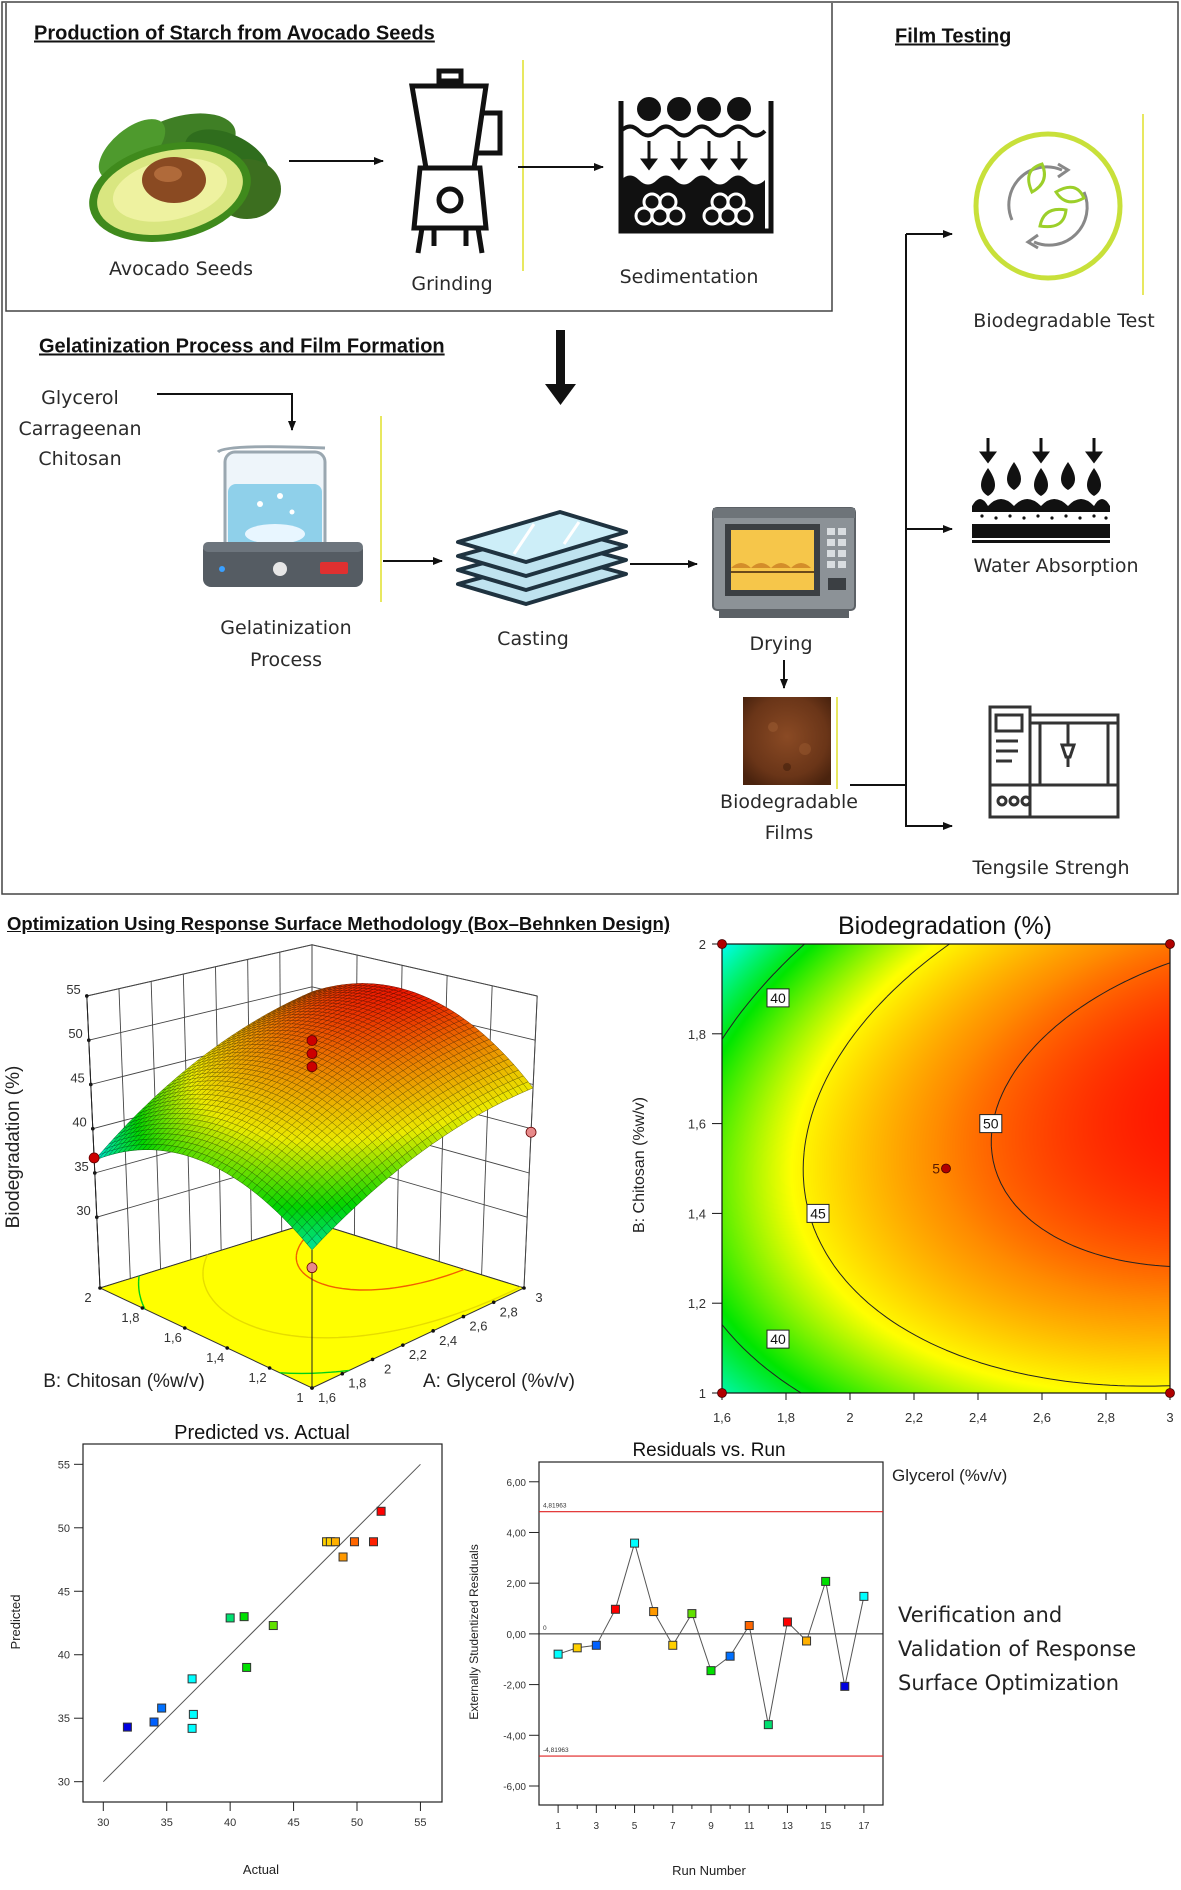 Image resolution: width=1181 pixels, height=1890 pixels. What do you see at coordinates (711, 1826) in the screenshot?
I see `x-tick-label: 9` at bounding box center [711, 1826].